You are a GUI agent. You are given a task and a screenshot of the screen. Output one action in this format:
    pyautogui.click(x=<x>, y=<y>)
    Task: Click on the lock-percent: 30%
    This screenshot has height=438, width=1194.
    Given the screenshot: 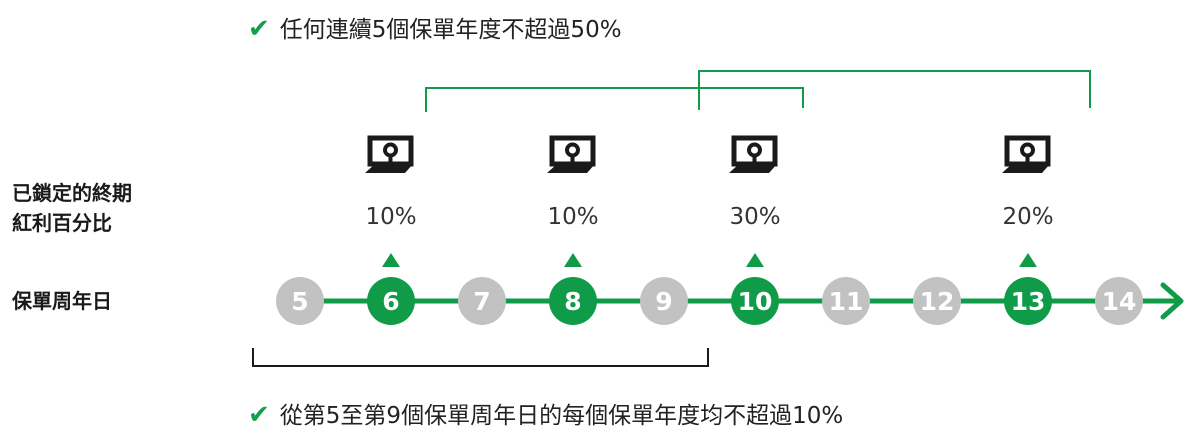 What is the action you would take?
    pyautogui.click(x=755, y=217)
    